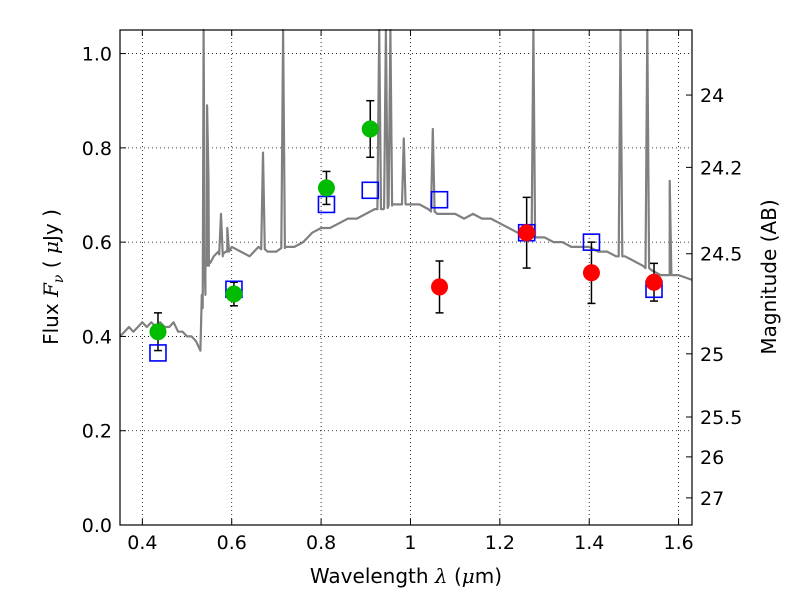 Image resolution: width=800 pixels, height=600 pixels. Describe the element at coordinates (97, 432) in the screenshot. I see `y-tick-label: 0.2` at that location.